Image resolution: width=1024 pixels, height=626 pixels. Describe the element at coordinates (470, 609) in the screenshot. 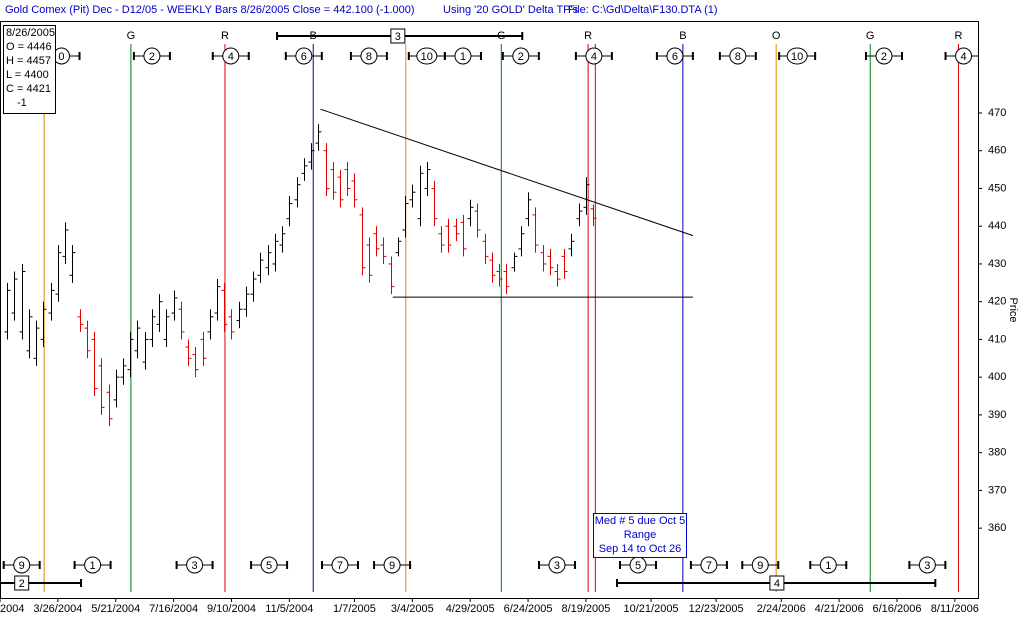

I see `x-tick-label: 4/29/2005` at that location.